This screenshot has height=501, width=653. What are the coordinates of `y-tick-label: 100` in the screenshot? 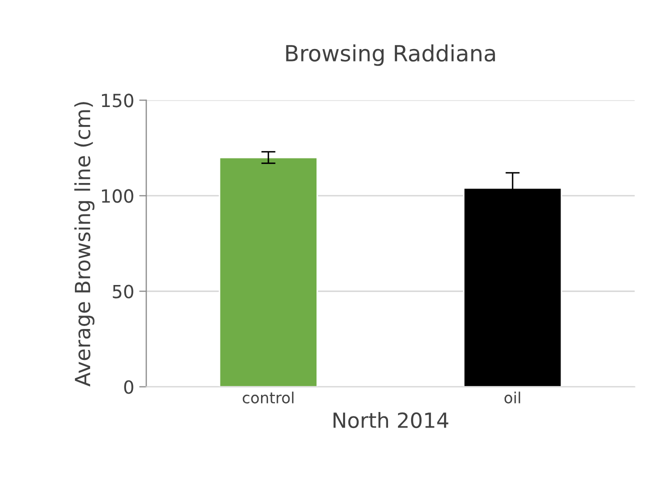 It's located at (118, 196).